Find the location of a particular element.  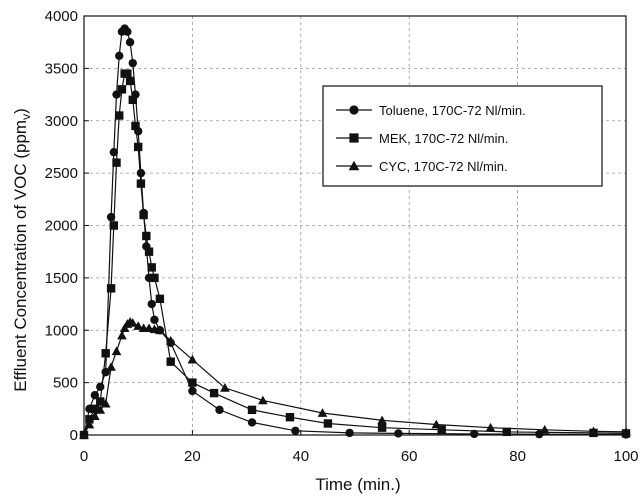

y-axis-title-subscript: v is located at coordinates (26, 117).